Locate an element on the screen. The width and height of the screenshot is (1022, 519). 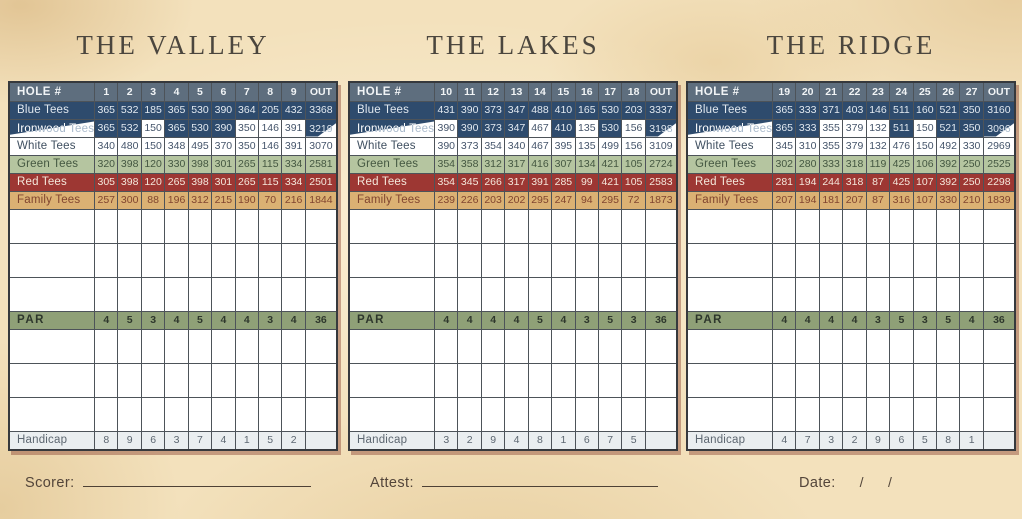
attest-signature-line is located at coordinates (539, 480).